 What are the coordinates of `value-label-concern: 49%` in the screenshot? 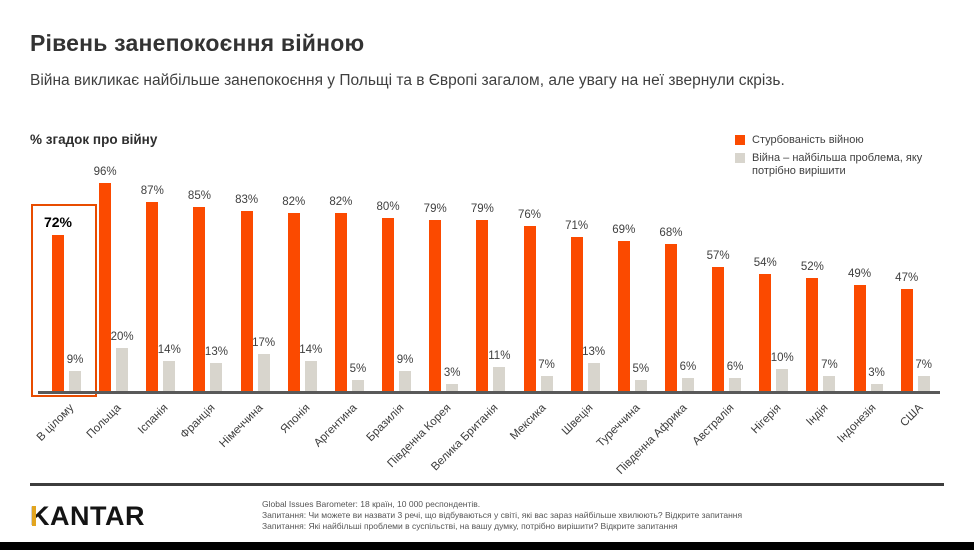 It's located at (860, 273).